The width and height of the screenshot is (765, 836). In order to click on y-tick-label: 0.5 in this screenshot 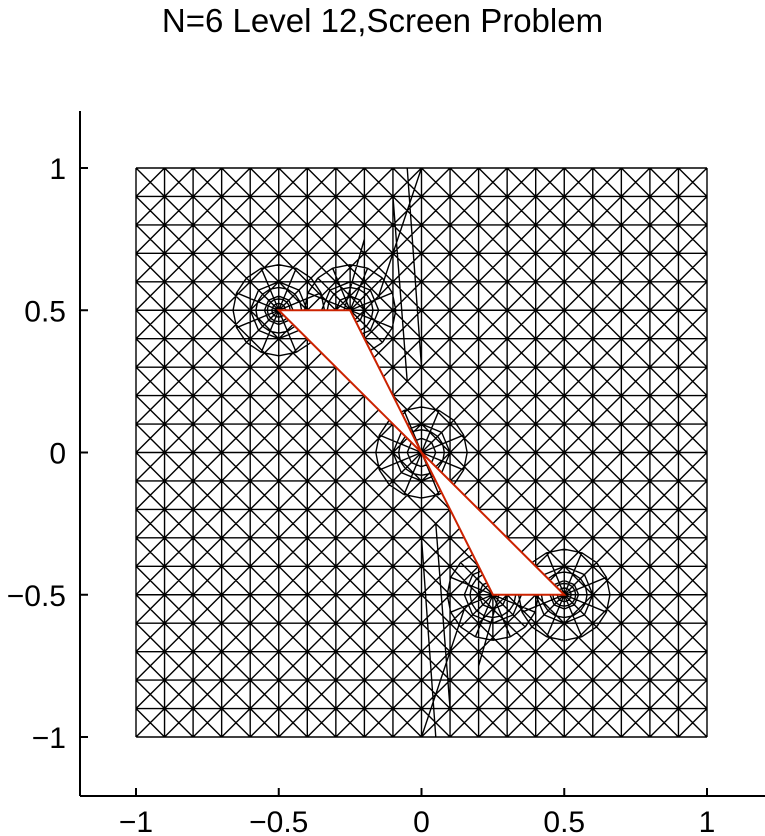, I will do `click(45, 311)`.